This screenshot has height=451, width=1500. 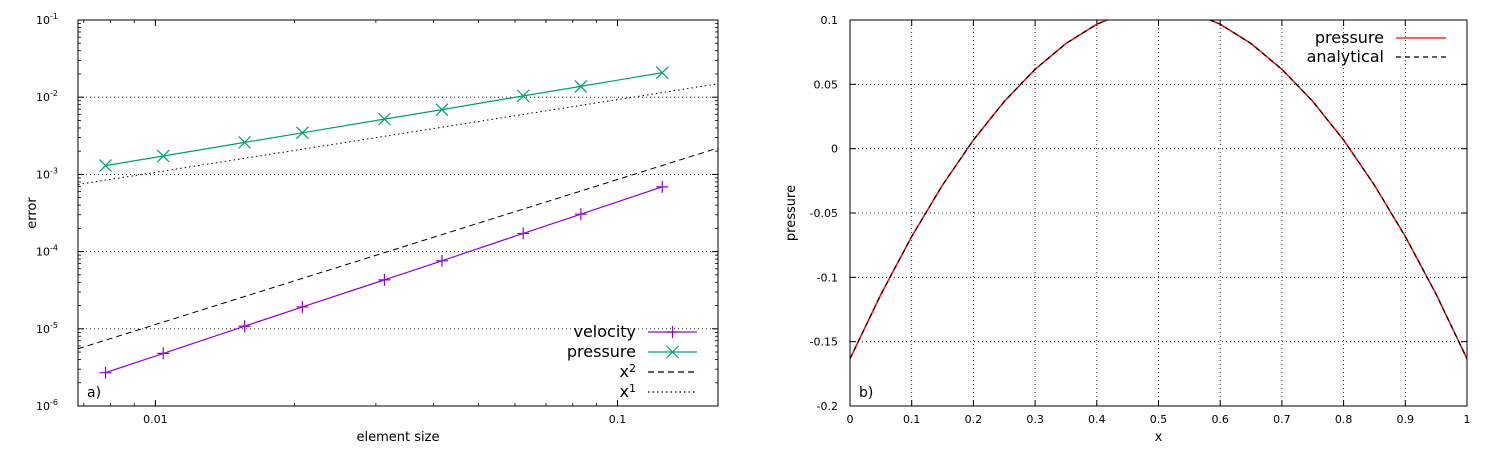 What do you see at coordinates (830, 20) in the screenshot?
I see `y-tick-label: 0.1` at bounding box center [830, 20].